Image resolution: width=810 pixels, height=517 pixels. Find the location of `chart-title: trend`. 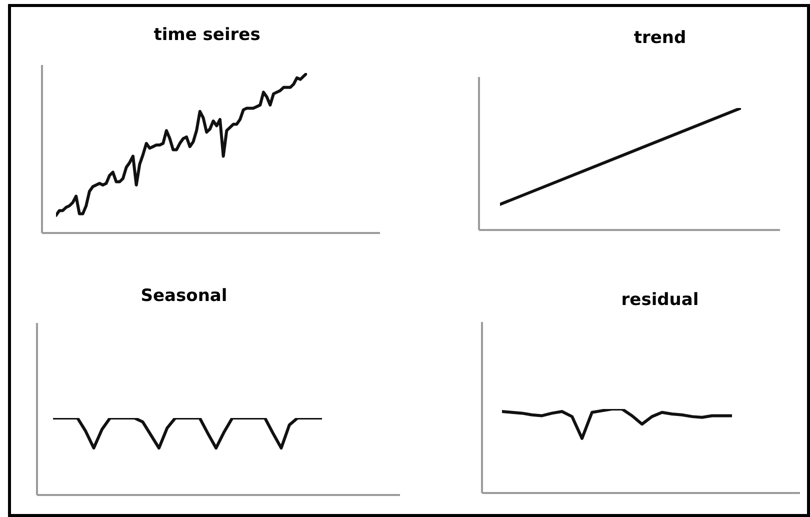

chart-title: trend is located at coordinates (660, 38).